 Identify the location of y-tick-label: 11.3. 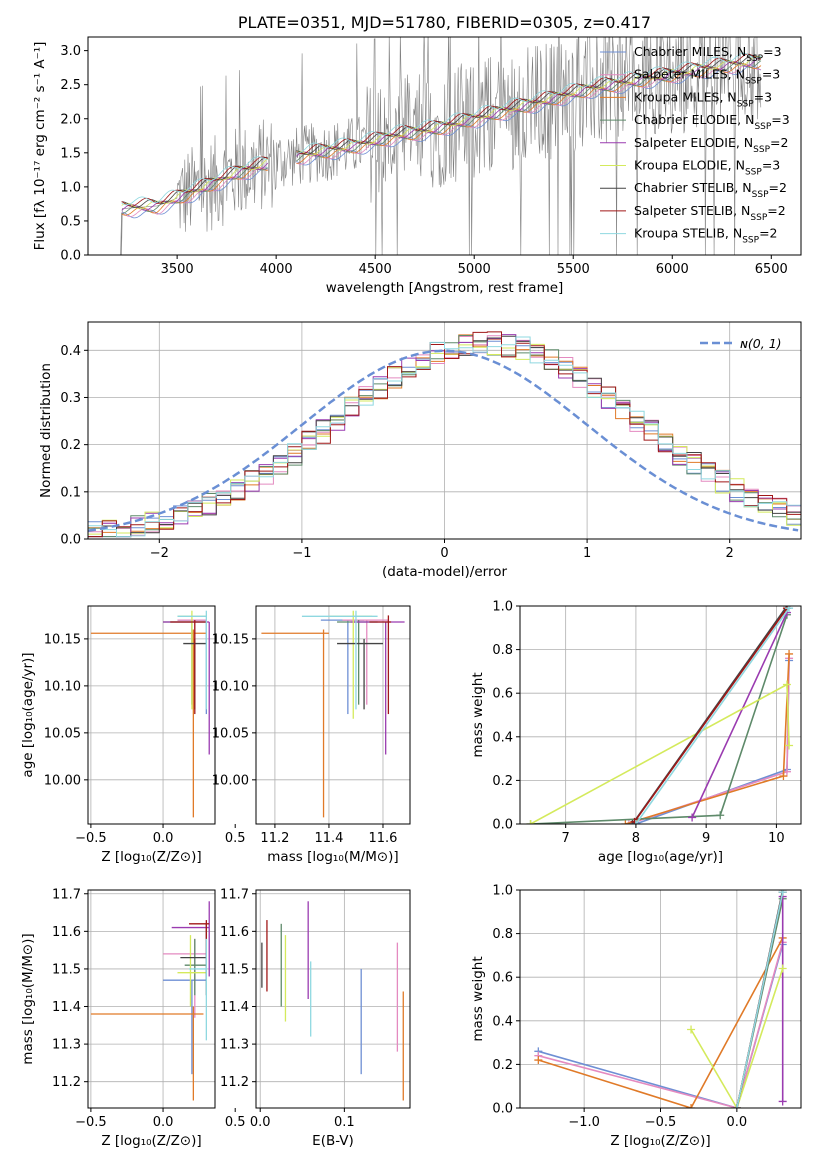
(234, 1045).